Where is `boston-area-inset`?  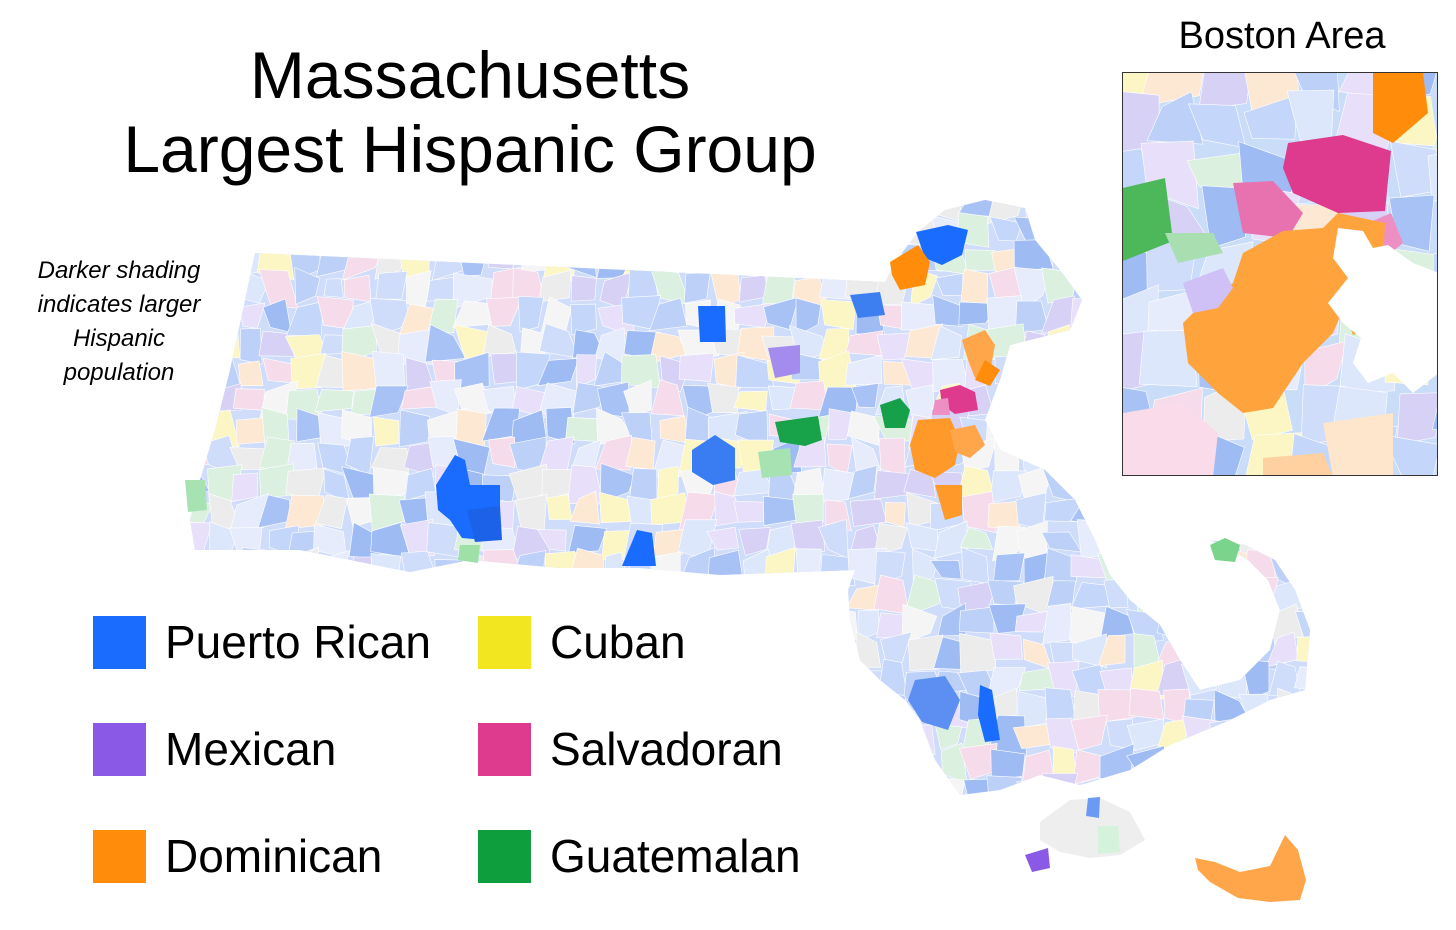 boston-area-inset is located at coordinates (1280, 274).